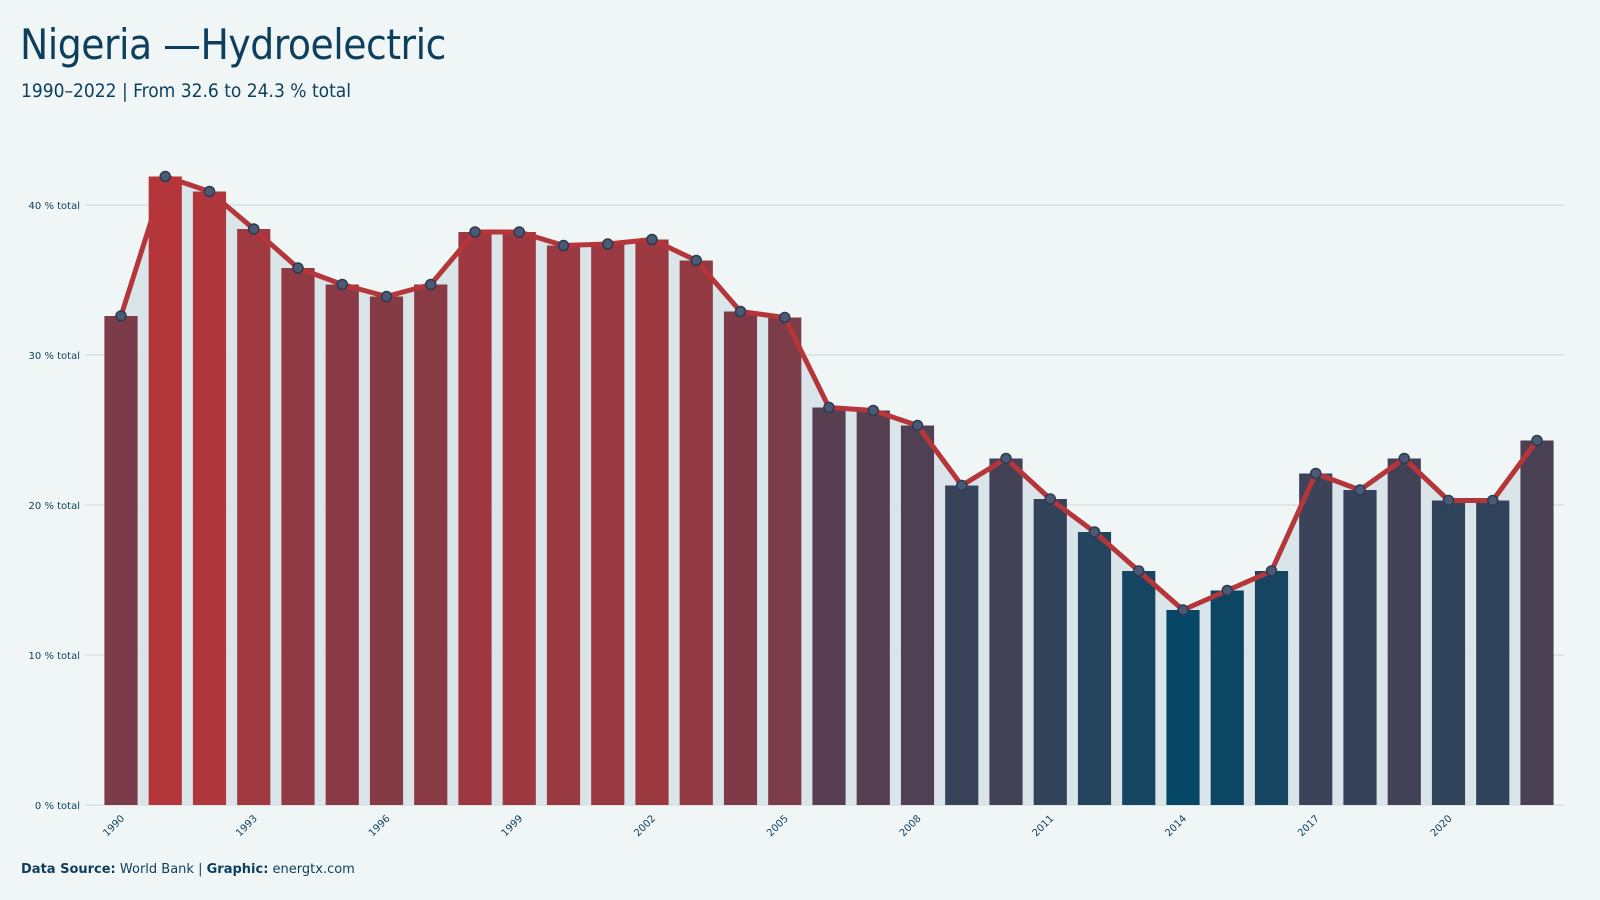  What do you see at coordinates (254, 229) in the screenshot?
I see `marker-1993` at bounding box center [254, 229].